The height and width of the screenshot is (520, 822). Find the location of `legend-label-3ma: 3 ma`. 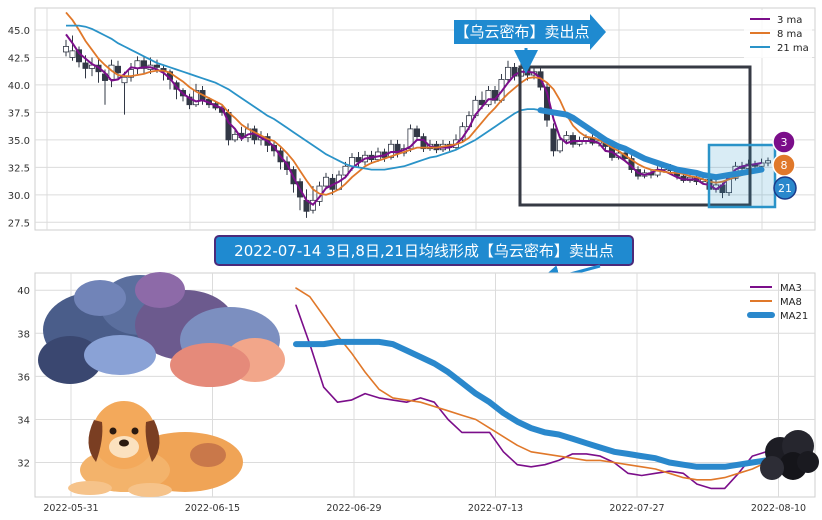

legend-label-3ma: 3 ma is located at coordinates (789, 20).